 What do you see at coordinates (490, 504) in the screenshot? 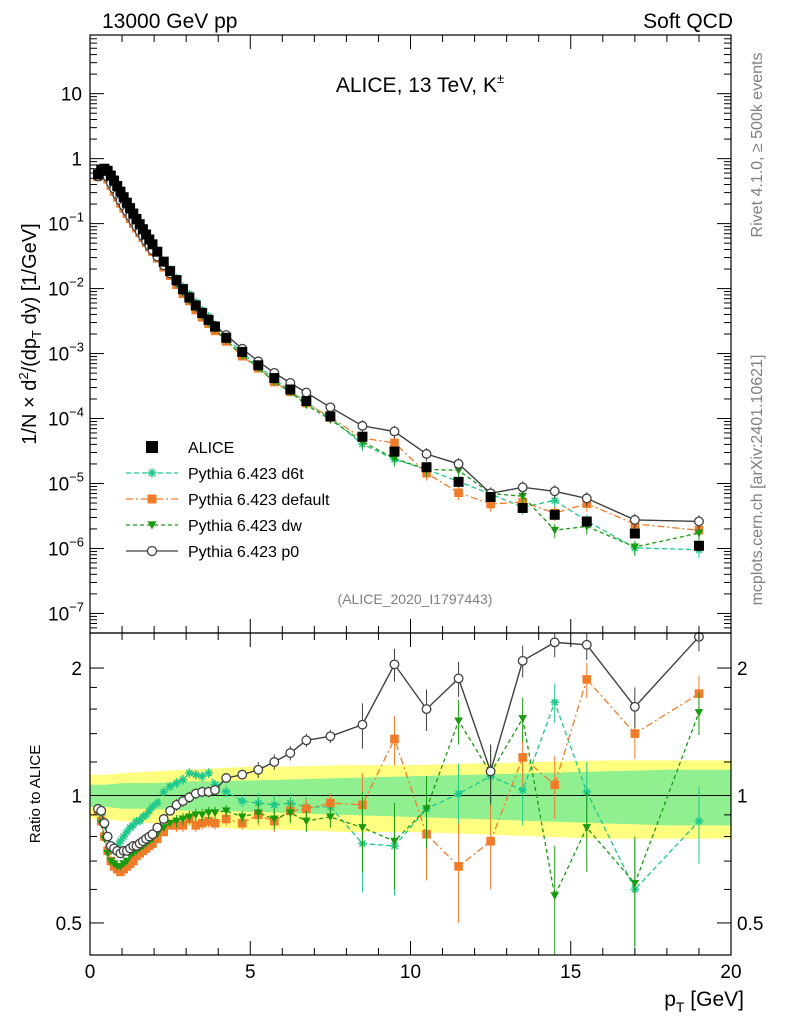
I see `data-point-default` at bounding box center [490, 504].